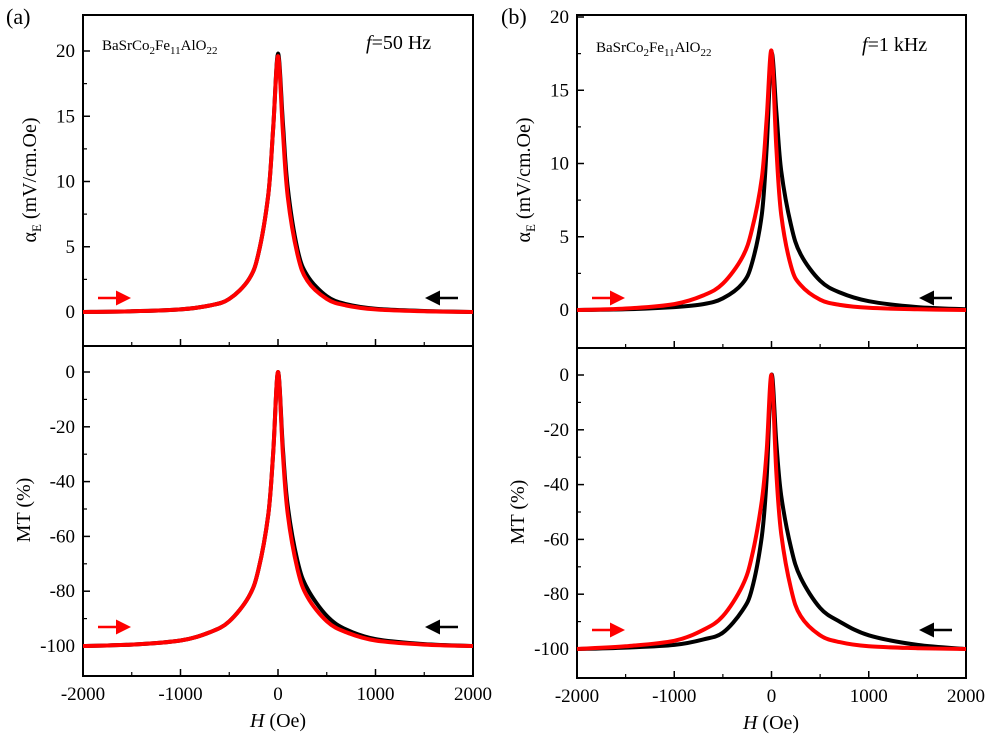 This screenshot has height=737, width=995. I want to click on panel-b-label: (b), so click(514, 16).